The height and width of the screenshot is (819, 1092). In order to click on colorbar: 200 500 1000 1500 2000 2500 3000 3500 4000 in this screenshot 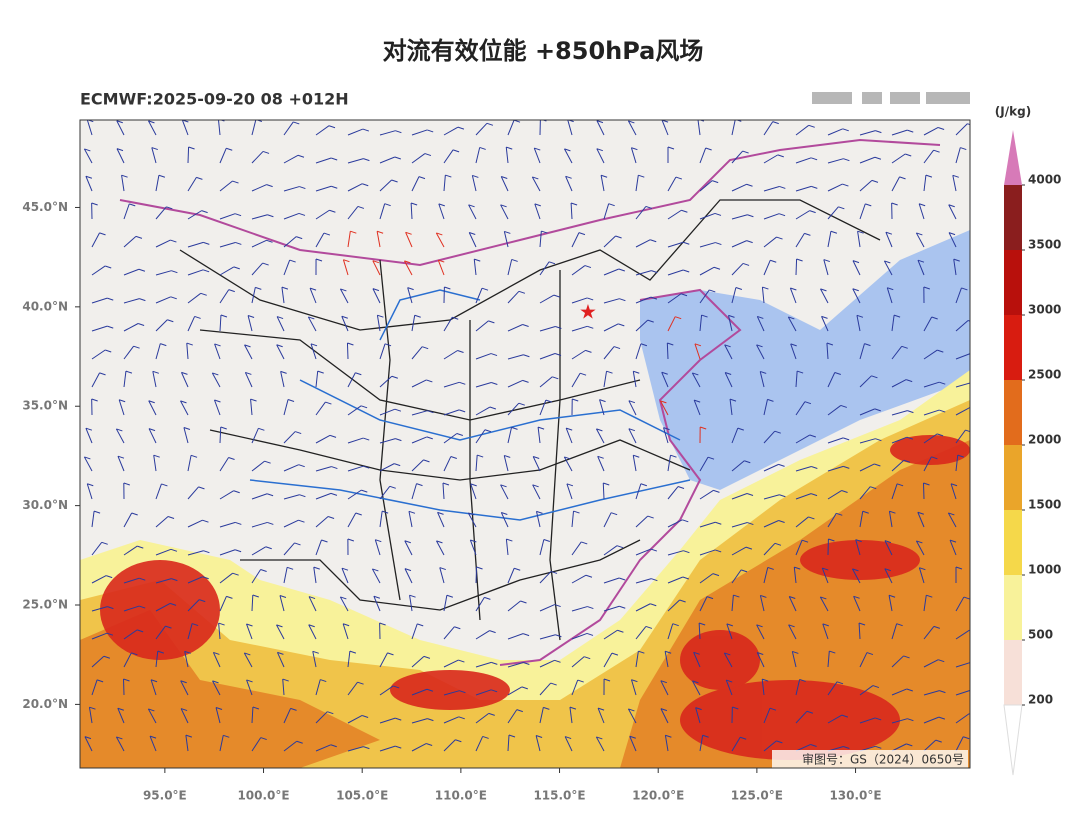, I will do `click(1032, 453)`.